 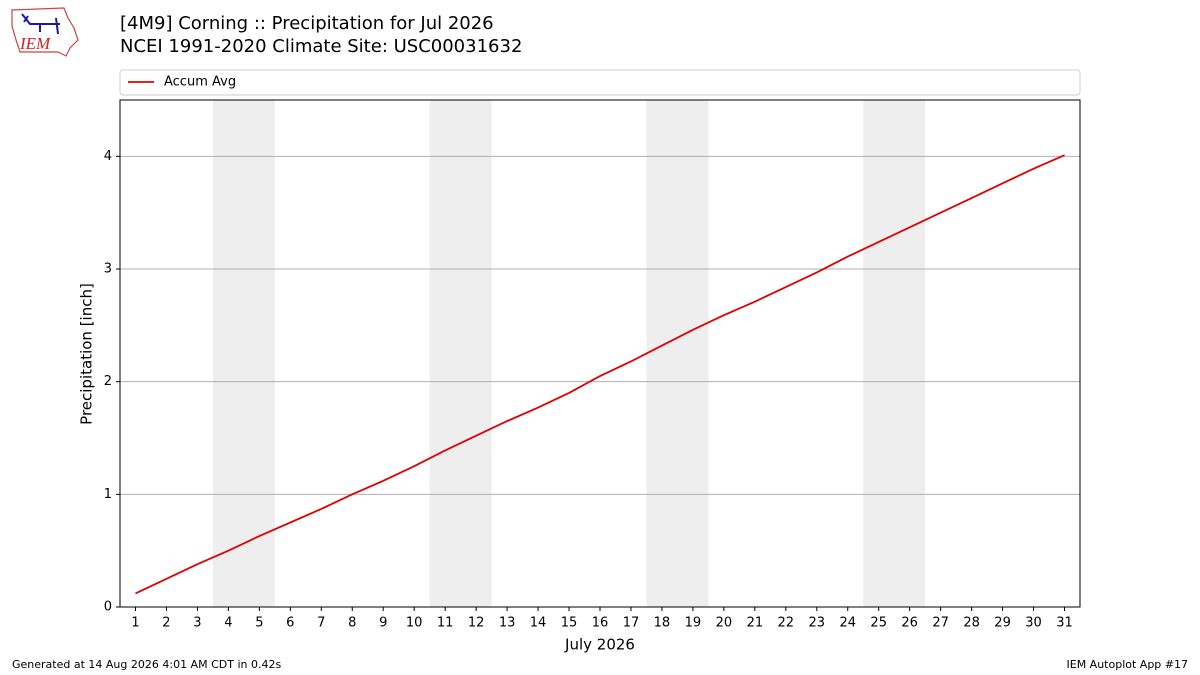 What do you see at coordinates (108, 607) in the screenshot?
I see `y-tick-label: 0` at bounding box center [108, 607].